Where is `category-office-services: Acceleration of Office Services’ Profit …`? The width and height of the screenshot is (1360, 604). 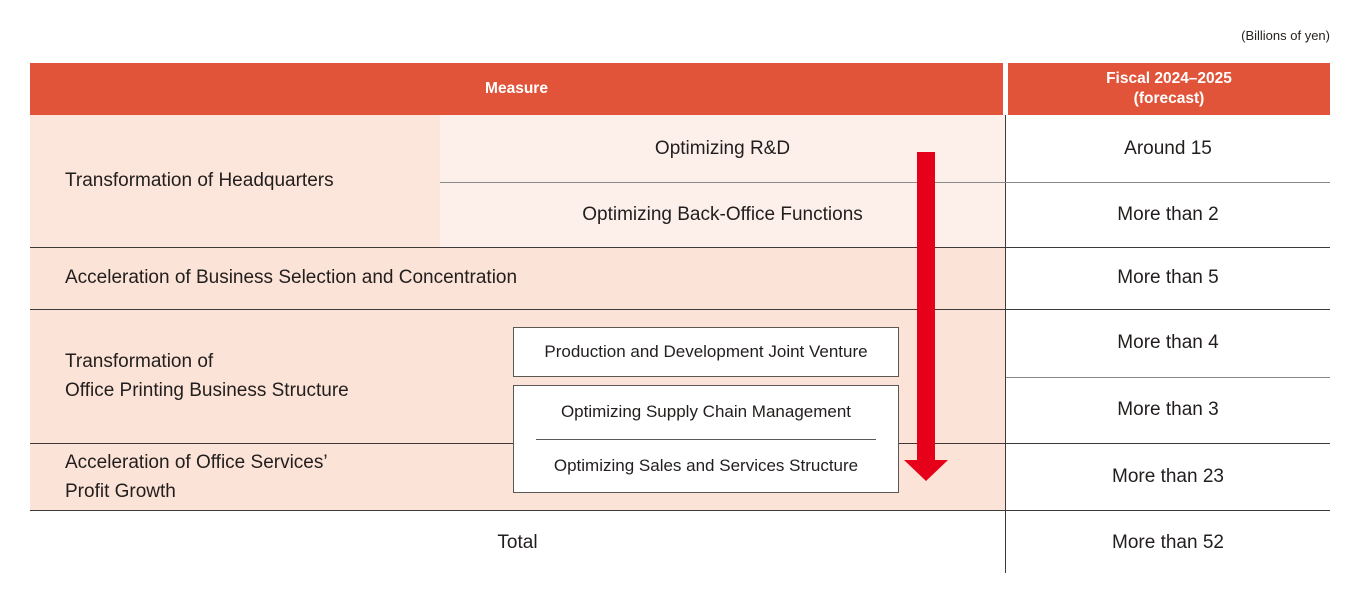 category-office-services: Acceleration of Office Services’ Profit … is located at coordinates (285, 476).